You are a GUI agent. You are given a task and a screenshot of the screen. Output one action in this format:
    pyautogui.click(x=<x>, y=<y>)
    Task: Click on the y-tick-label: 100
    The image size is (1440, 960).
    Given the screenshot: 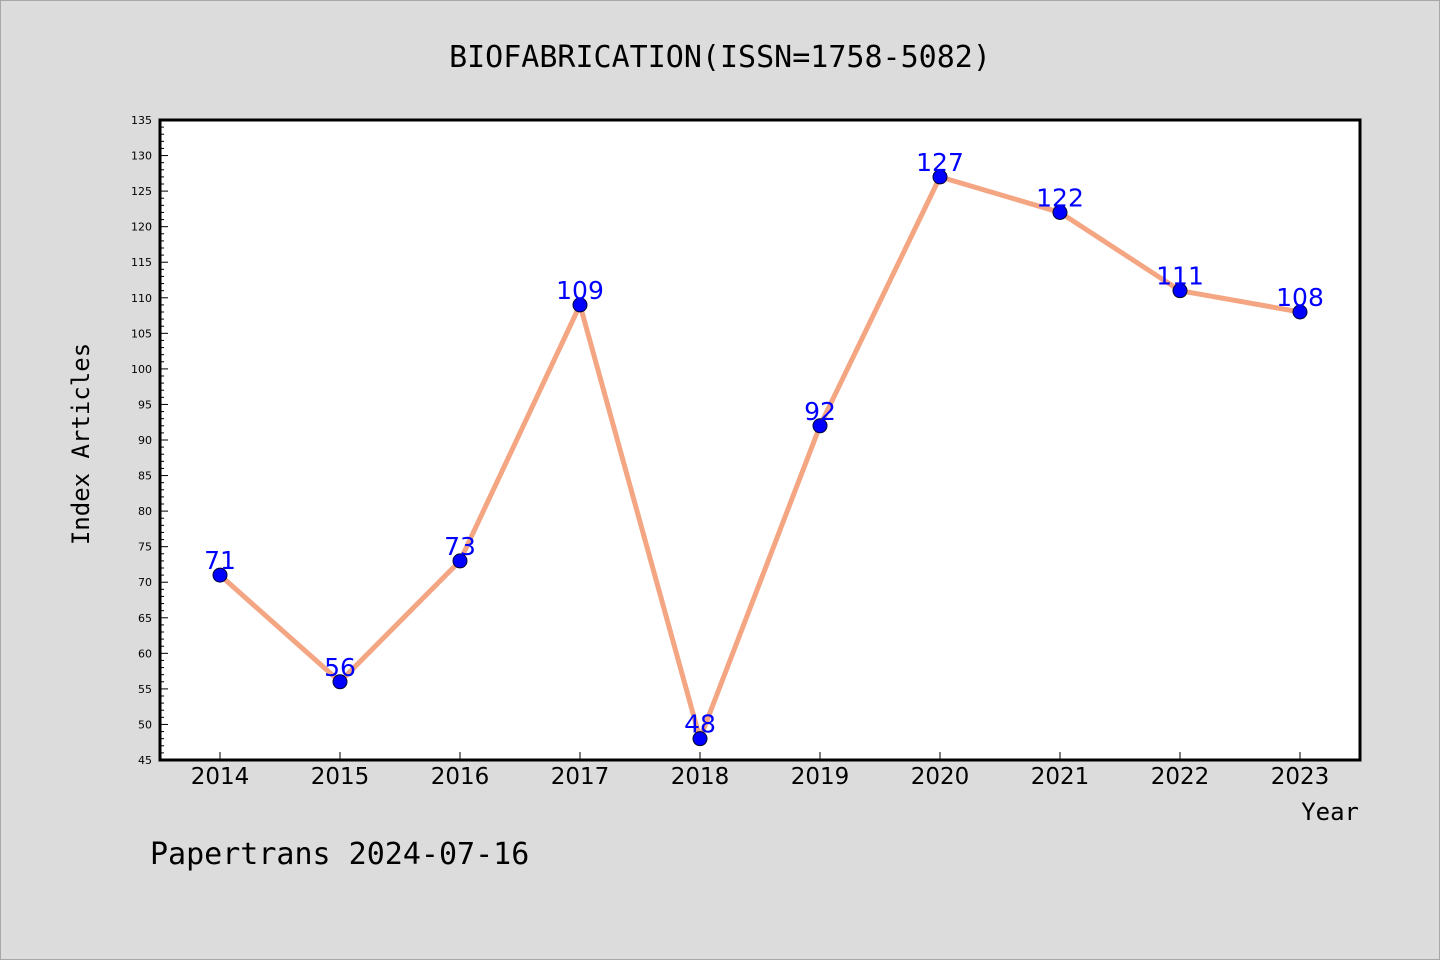 What is the action you would take?
    pyautogui.click(x=141, y=369)
    